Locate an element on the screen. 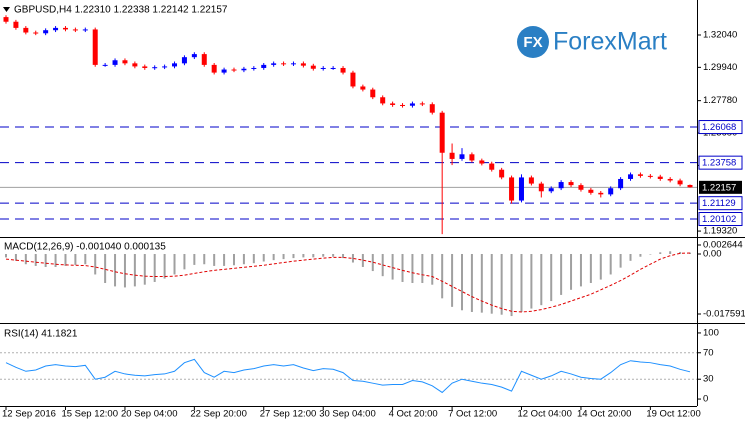 The width and height of the screenshot is (745, 423). y-tick-label: 0.00 is located at coordinates (712, 254).